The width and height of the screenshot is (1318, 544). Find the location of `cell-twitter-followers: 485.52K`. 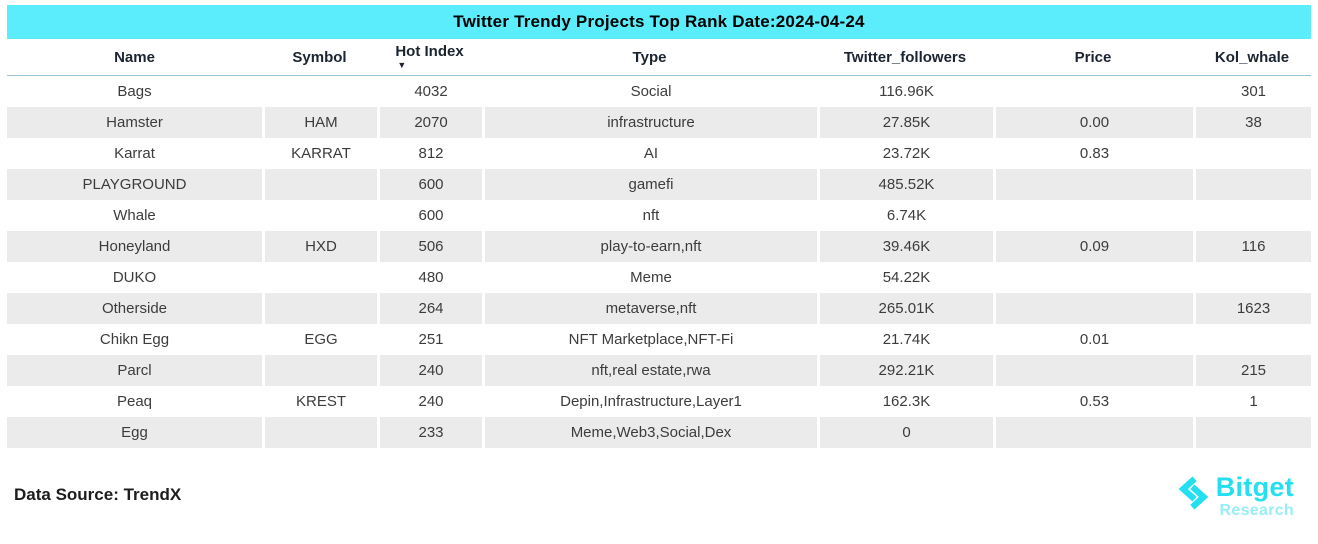

cell-twitter-followers: 485.52K is located at coordinates (905, 184).